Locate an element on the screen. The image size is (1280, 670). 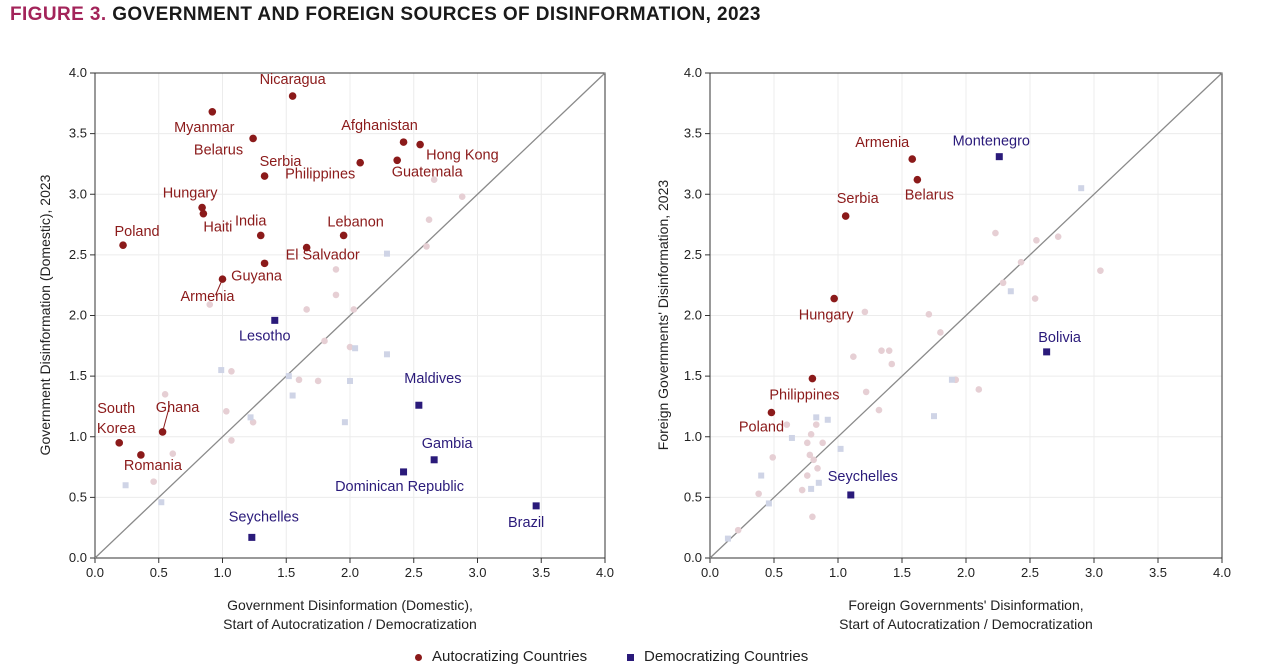
legend-autocratizing-label: Autocratizing Countries is located at coordinates (510, 656).